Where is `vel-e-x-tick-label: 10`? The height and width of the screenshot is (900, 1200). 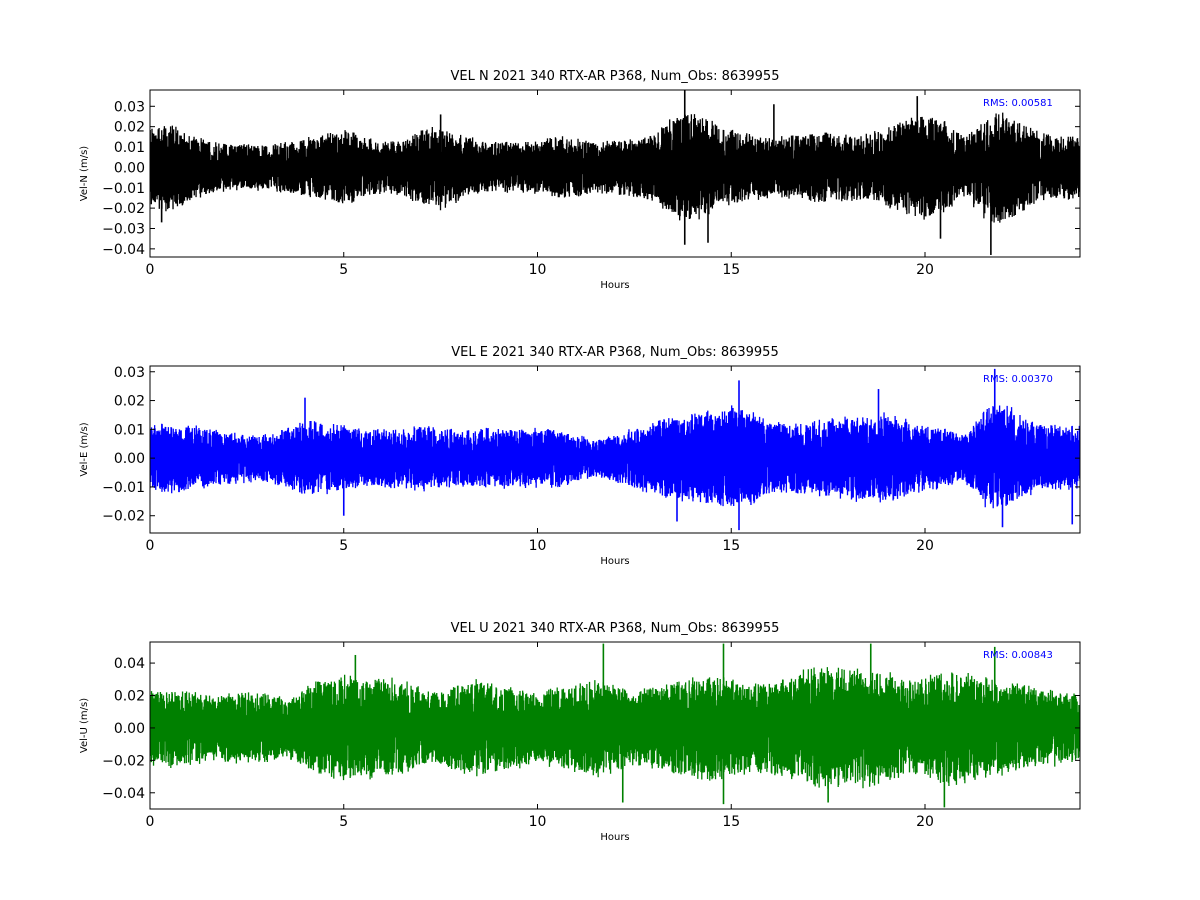 vel-e-x-tick-label: 10 is located at coordinates (538, 546).